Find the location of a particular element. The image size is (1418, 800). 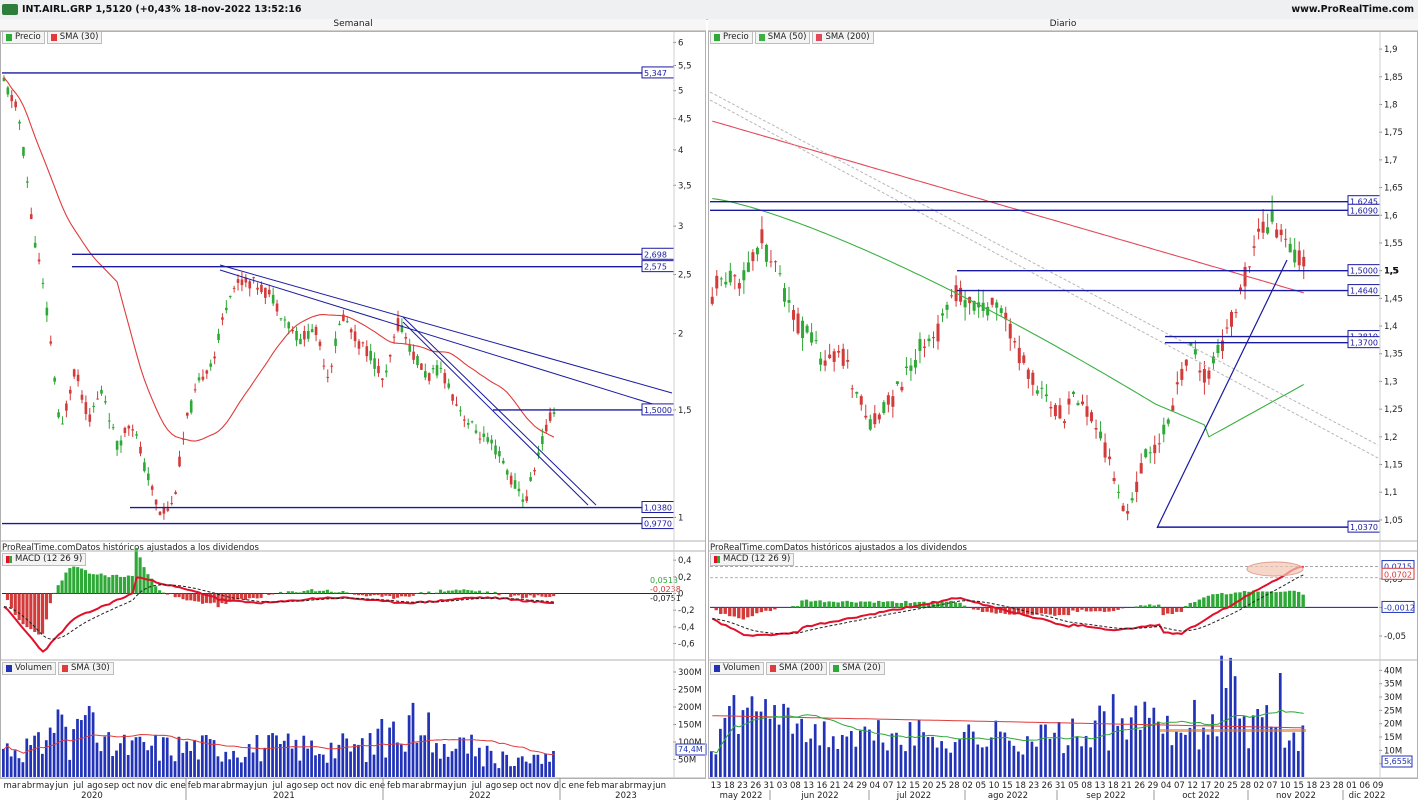

axis-tick-label: 1,7 is located at coordinates (1391, 161).